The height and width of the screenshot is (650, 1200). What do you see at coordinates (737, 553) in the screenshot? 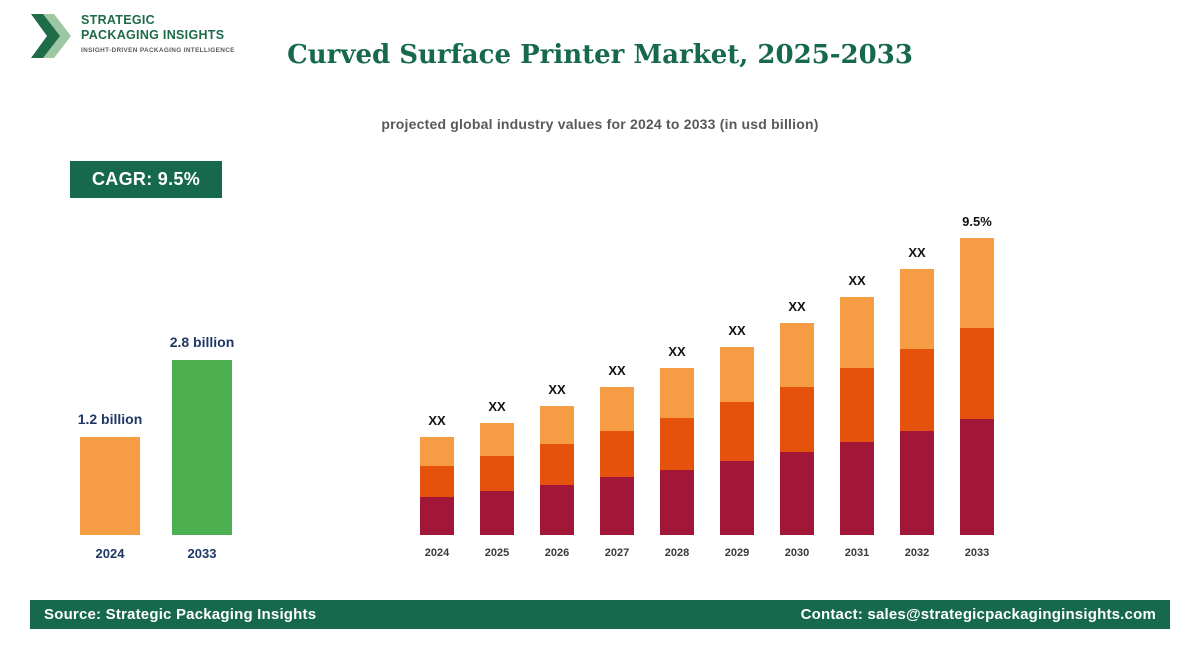
I see `x-axis-label: 2029` at bounding box center [737, 553].